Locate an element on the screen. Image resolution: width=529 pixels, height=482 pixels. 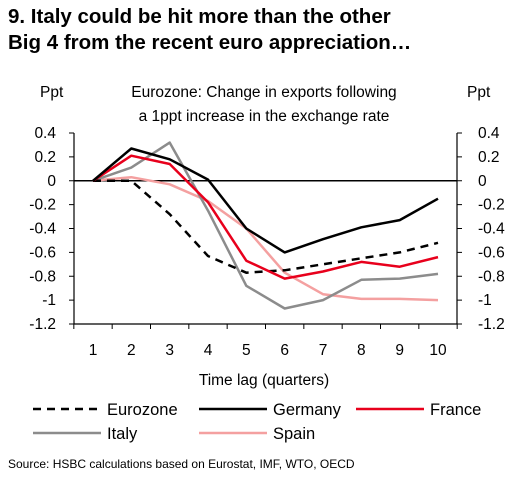
right-y-tick-label: 0.4 is located at coordinates (489, 133).